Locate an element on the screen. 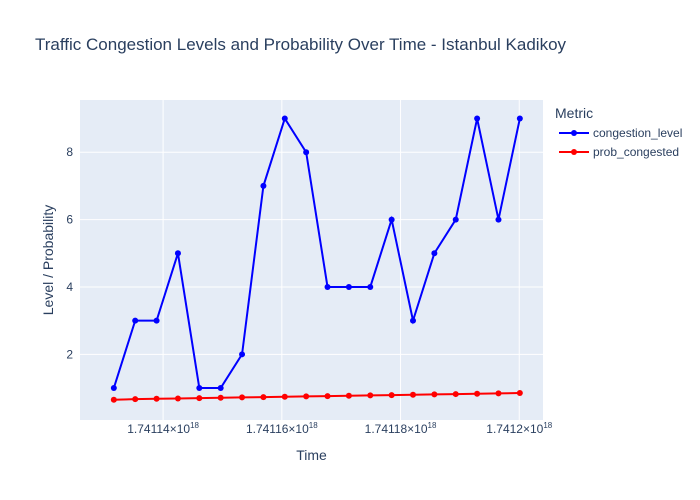 The height and width of the screenshot is (500, 700). legend: Metric congestion_level prob_congested is located at coordinates (618, 132).